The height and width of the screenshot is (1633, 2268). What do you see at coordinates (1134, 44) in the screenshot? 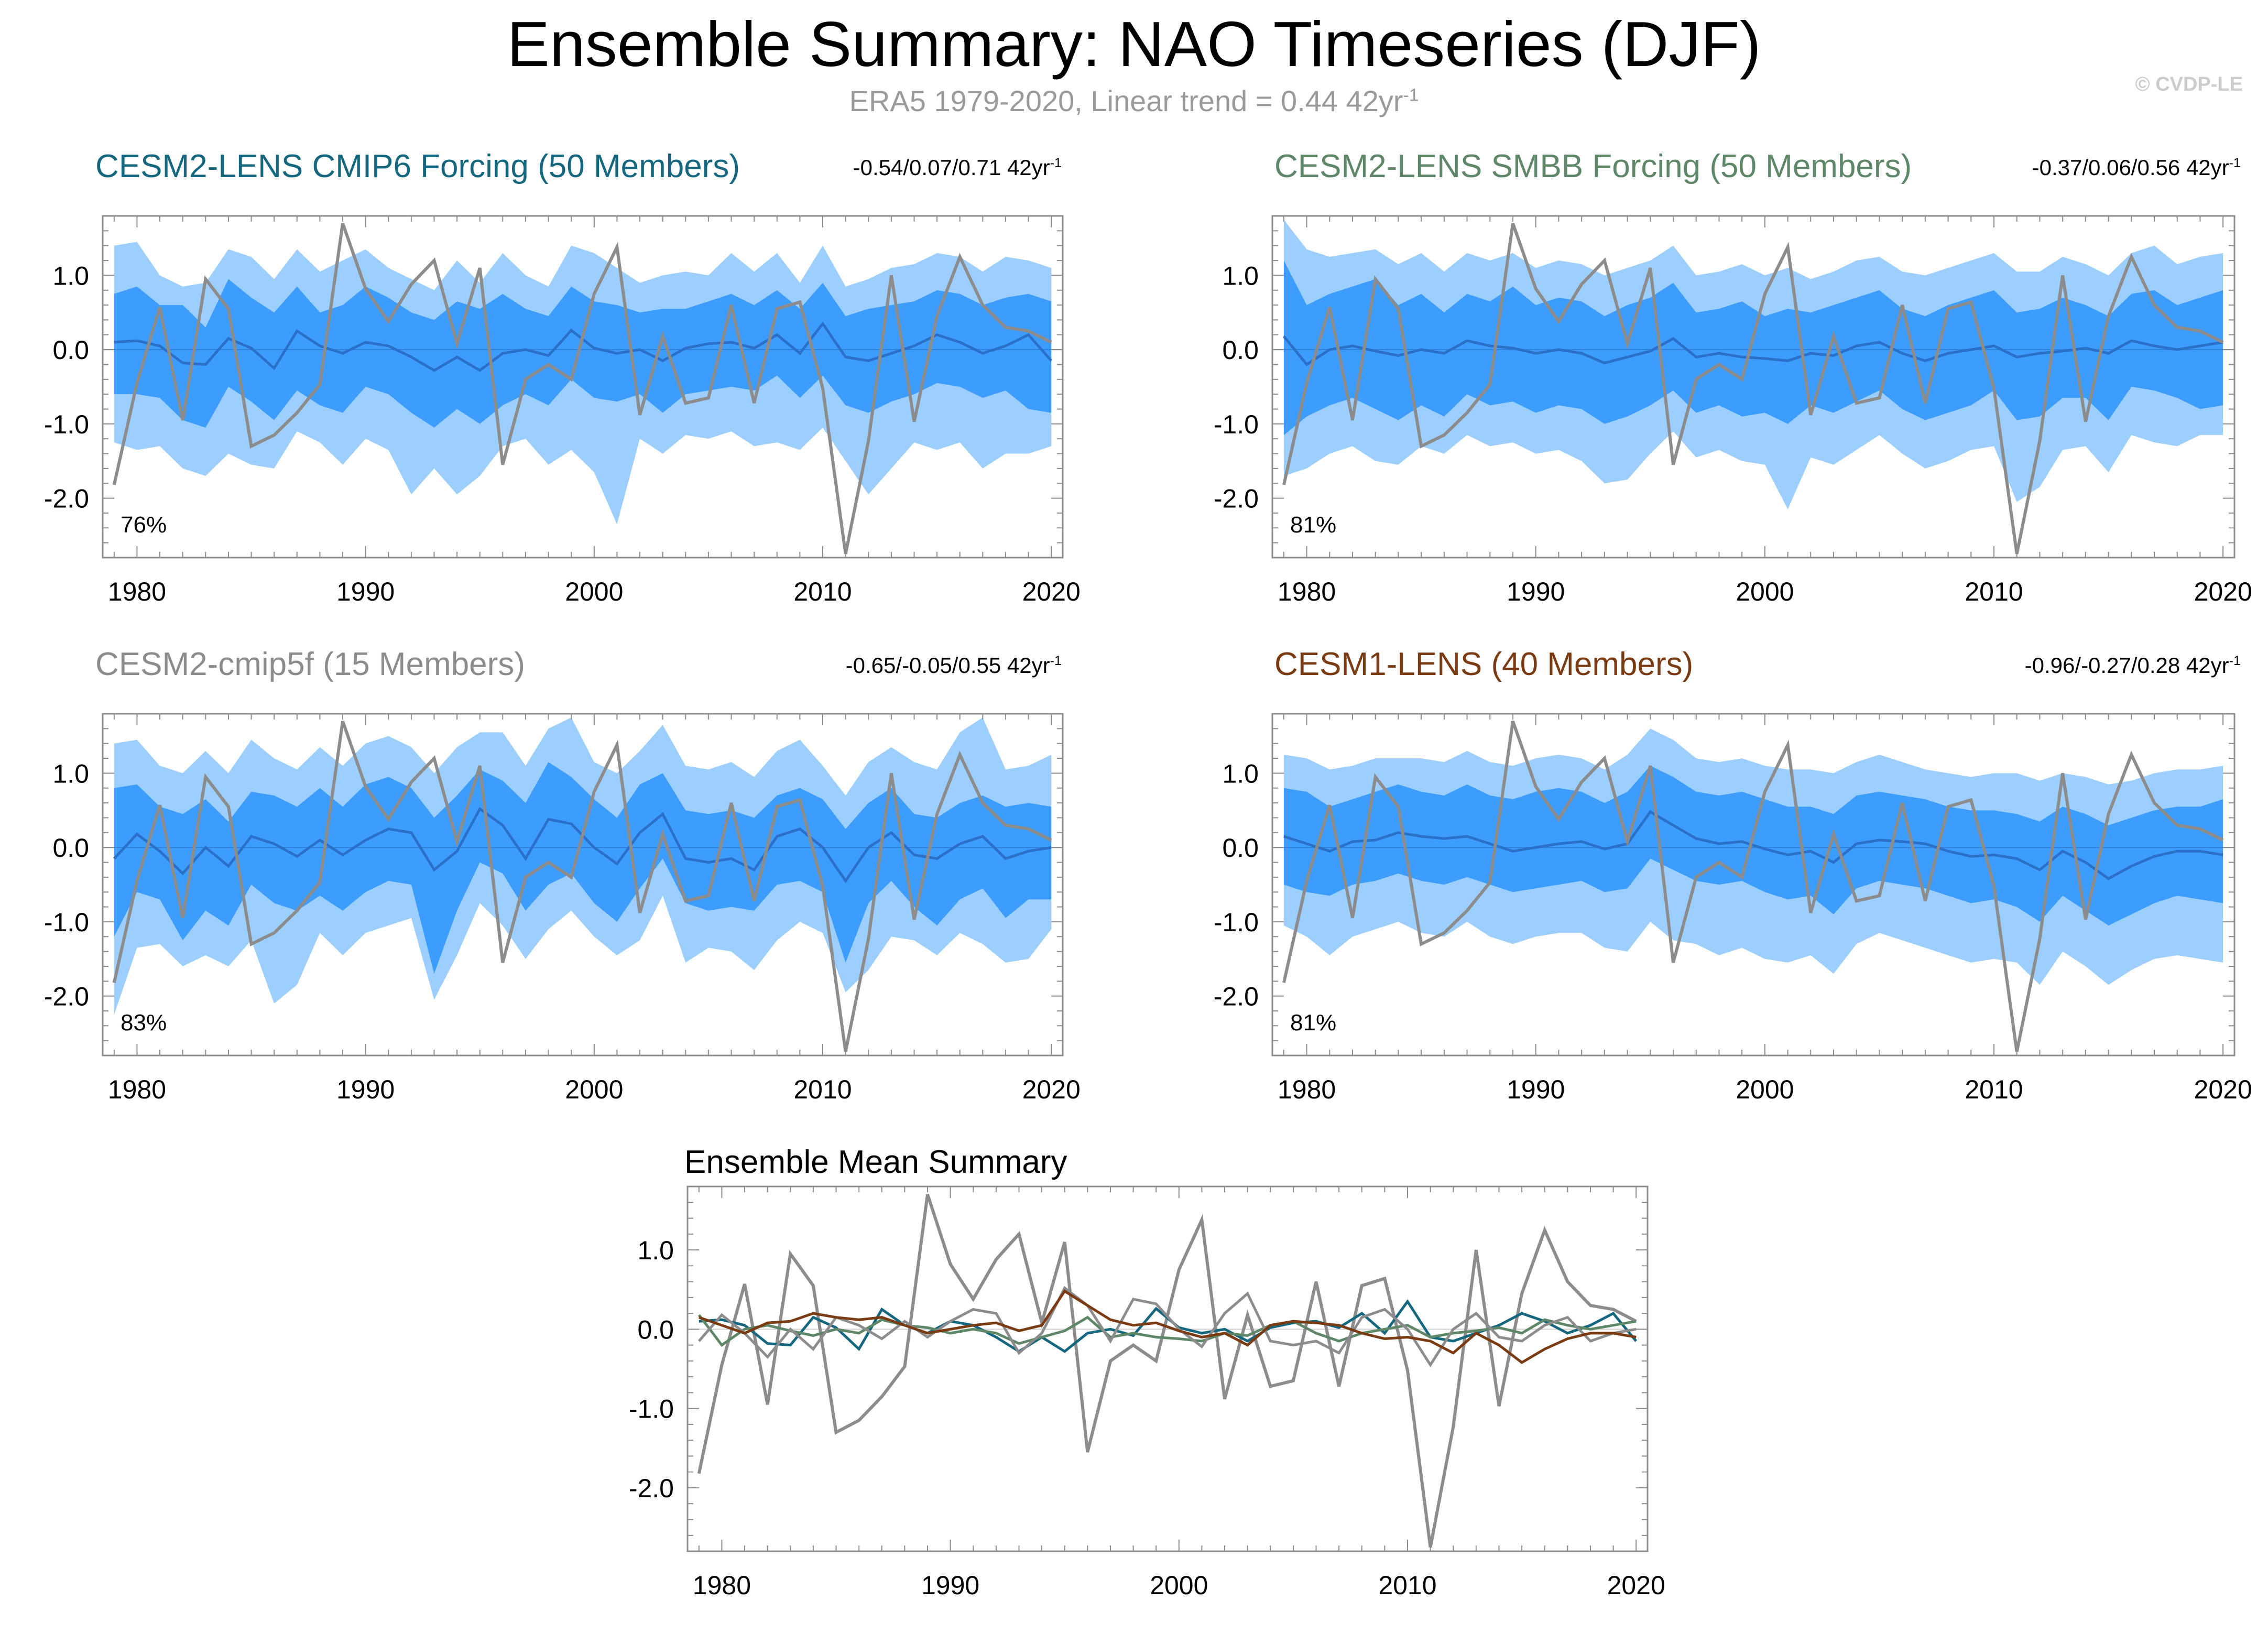
I see `main-title: Ensemble Summary: NAO Timeseries (DJF)` at bounding box center [1134, 44].